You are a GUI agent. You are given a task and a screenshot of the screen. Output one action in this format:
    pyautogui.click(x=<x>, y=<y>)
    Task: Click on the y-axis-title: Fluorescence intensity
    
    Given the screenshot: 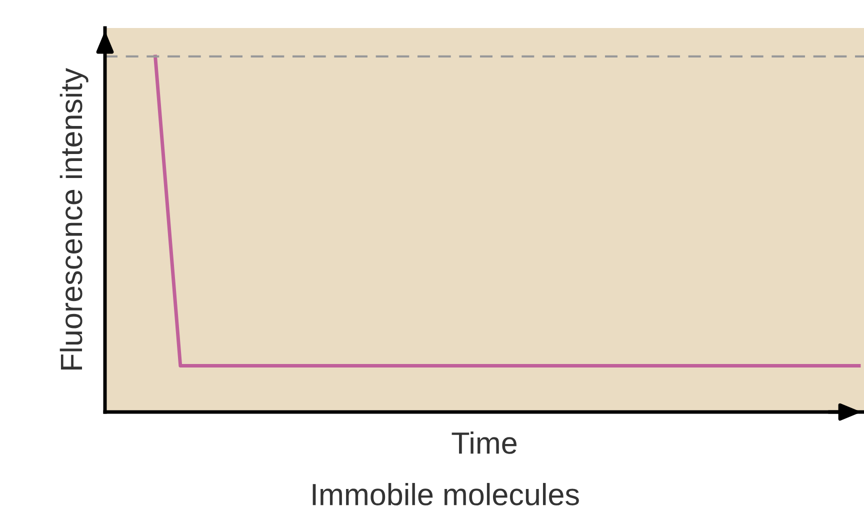 What is the action you would take?
    pyautogui.click(x=74, y=219)
    